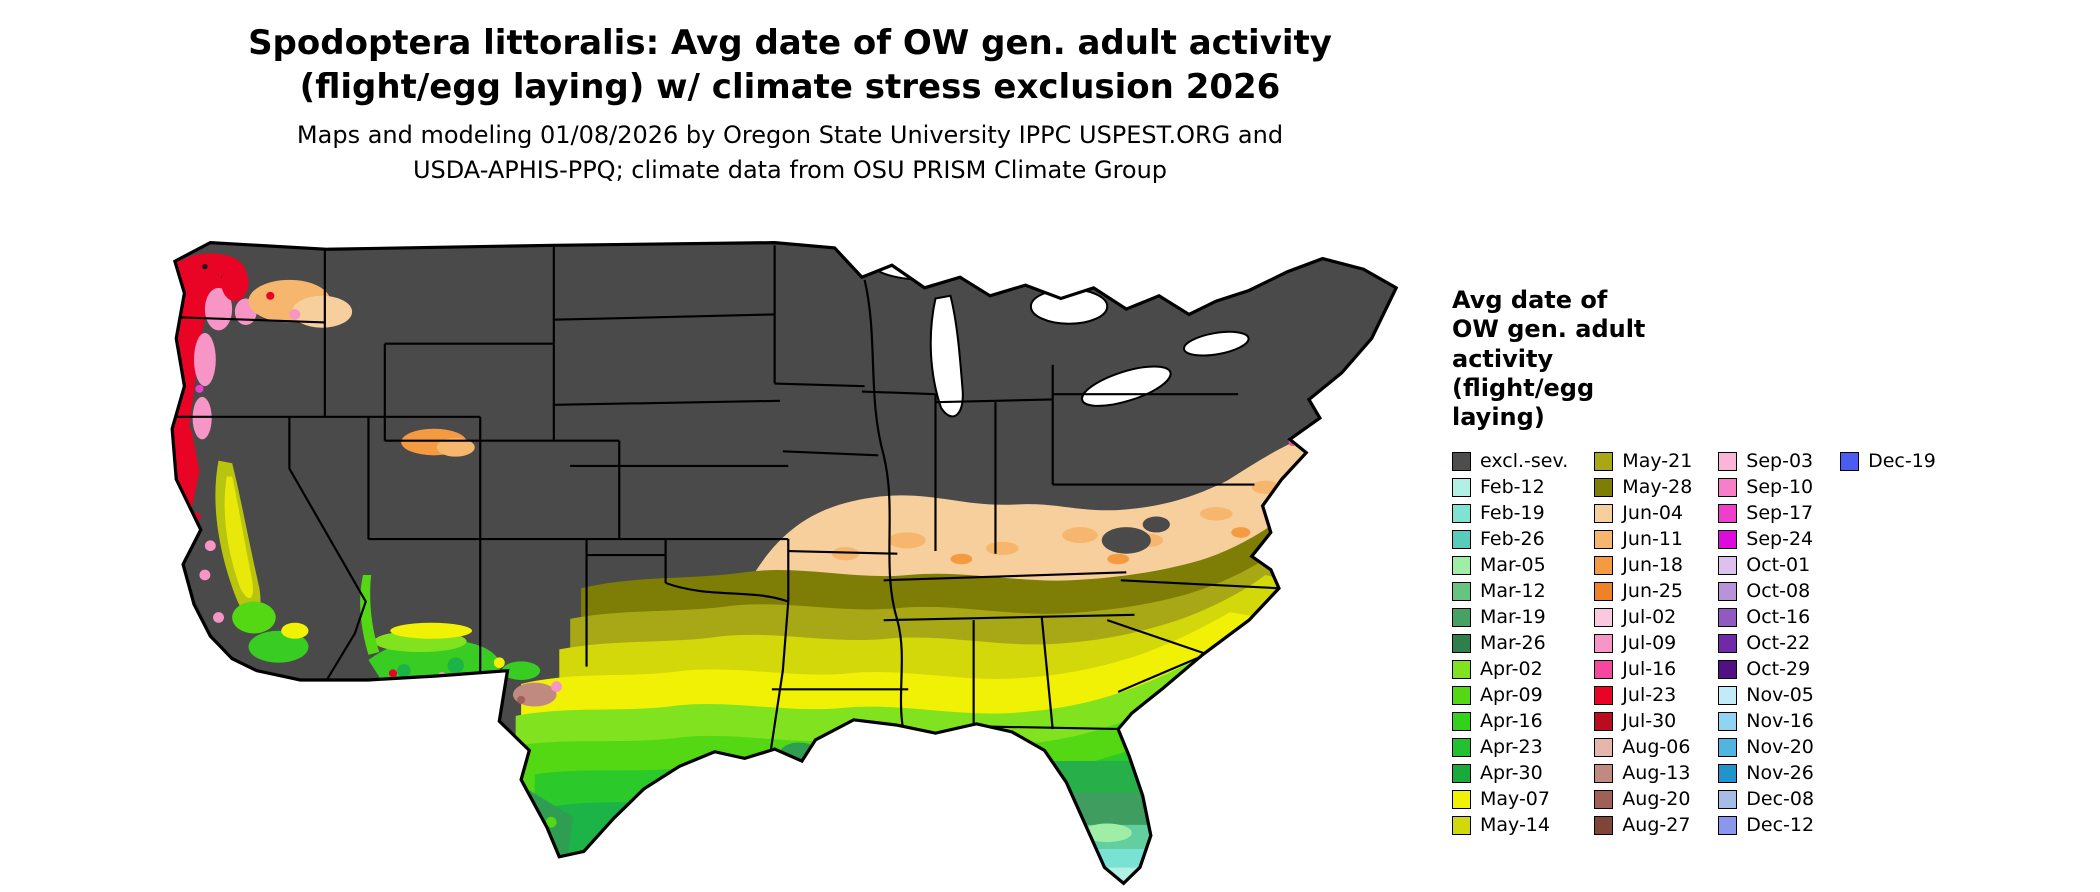  What do you see at coordinates (1780, 720) in the screenshot?
I see `legend-label: Nov-16` at bounding box center [1780, 720].